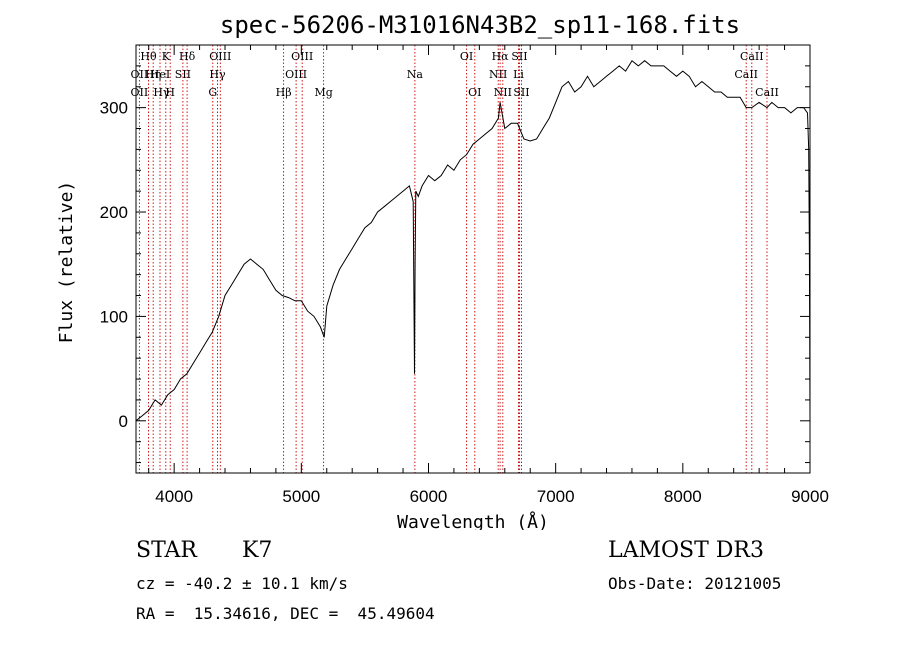 This screenshot has width=900, height=649. What do you see at coordinates (415, 74) in the screenshot?
I see `line-label: Na` at bounding box center [415, 74].